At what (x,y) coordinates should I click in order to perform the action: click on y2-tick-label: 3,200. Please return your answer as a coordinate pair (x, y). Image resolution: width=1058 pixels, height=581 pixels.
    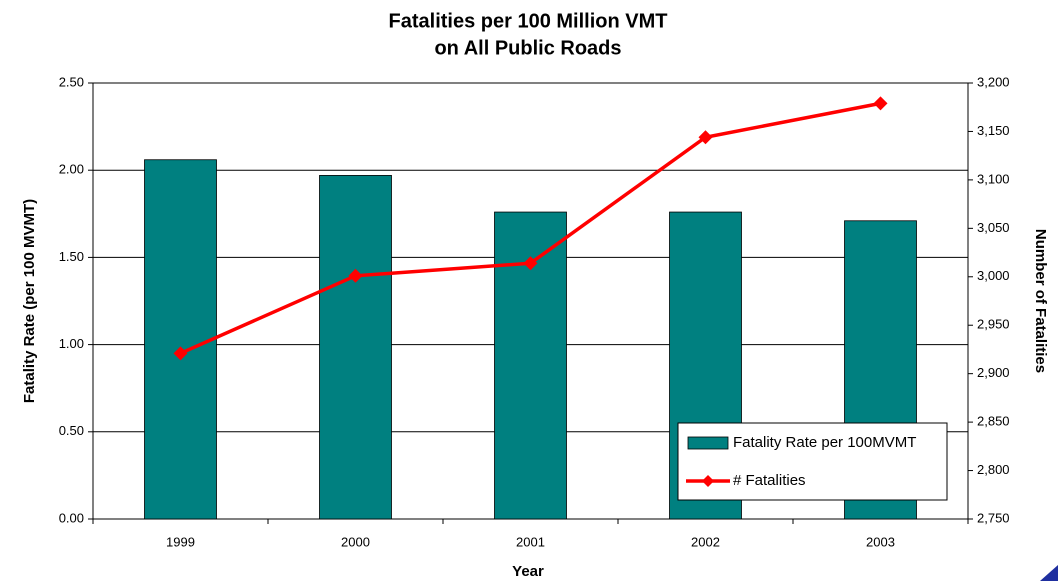
    Looking at the image, I should click on (993, 81).